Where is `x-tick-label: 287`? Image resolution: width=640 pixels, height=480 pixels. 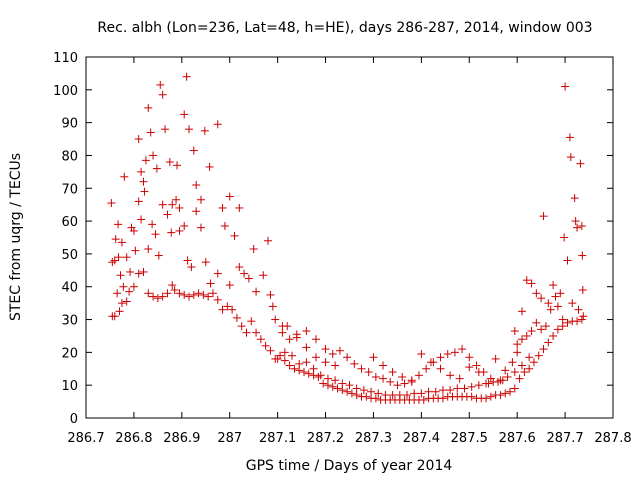
x-tick-label: 287 is located at coordinates (229, 438).